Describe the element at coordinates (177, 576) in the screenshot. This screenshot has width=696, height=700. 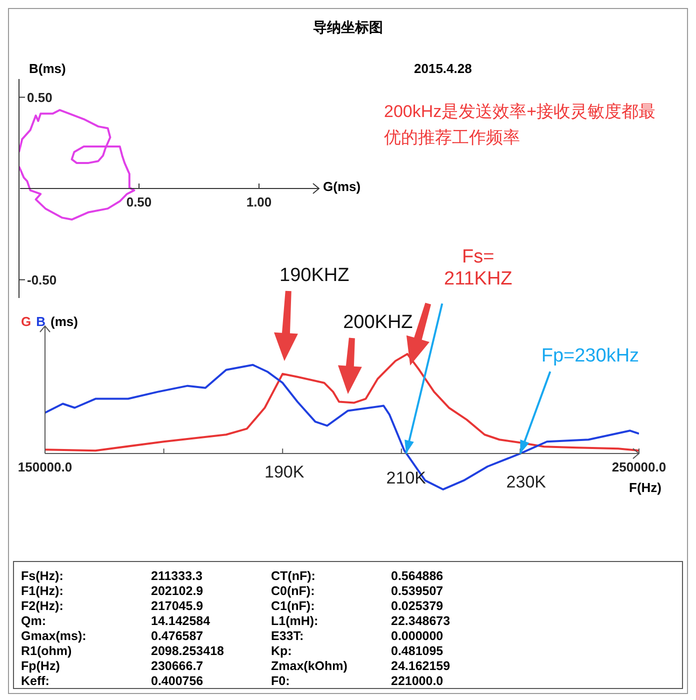
I see `text: 211333.3` at that location.